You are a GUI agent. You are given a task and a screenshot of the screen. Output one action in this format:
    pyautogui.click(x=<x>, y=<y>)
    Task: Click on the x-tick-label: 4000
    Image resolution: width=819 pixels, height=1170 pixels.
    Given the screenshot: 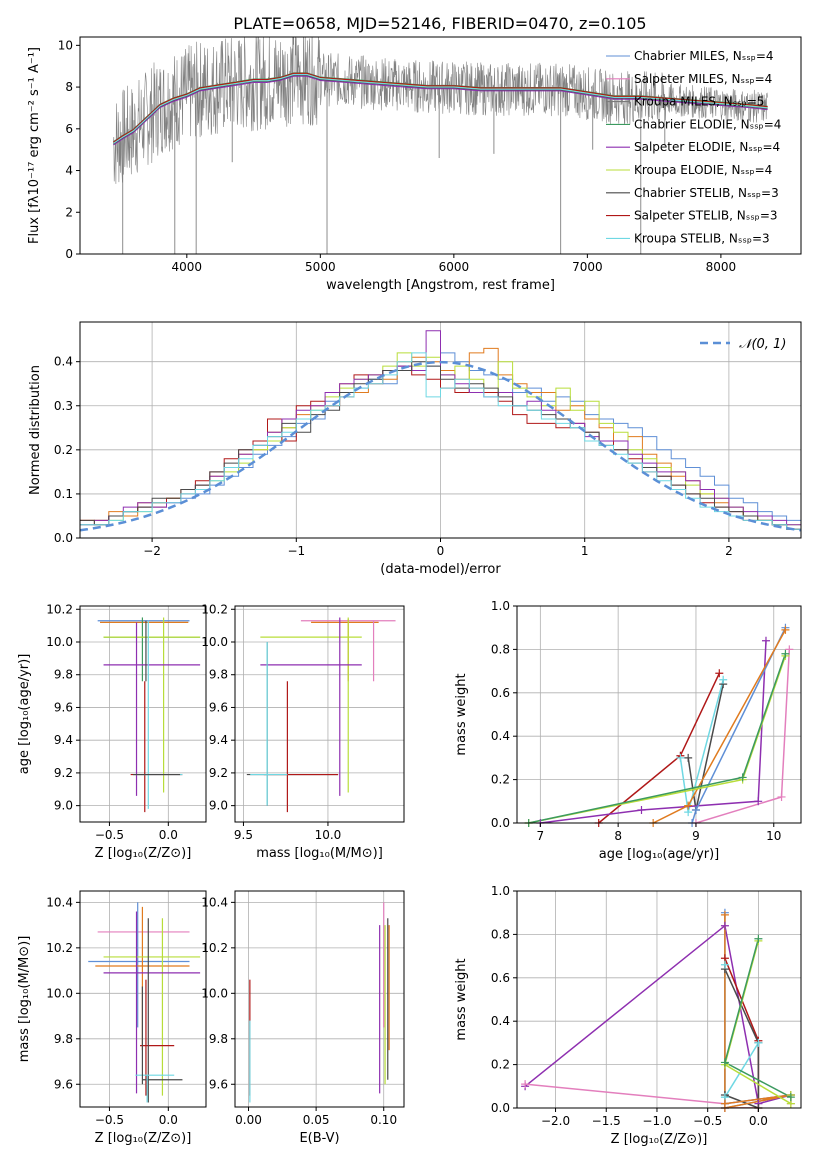 What is the action you would take?
    pyautogui.click(x=187, y=267)
    